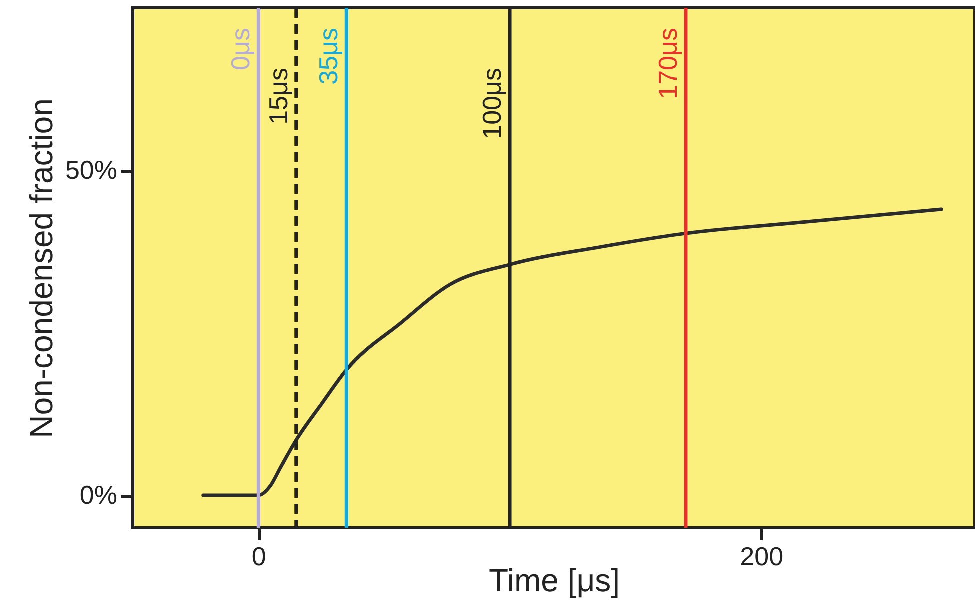  What do you see at coordinates (492, 104) in the screenshot?
I see `ref-line-label: 100μs` at bounding box center [492, 104].